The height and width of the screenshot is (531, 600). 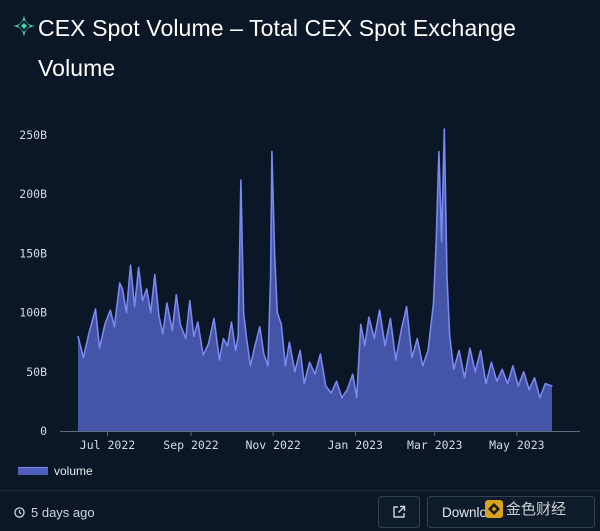 I want to click on open-external-button, so click(x=399, y=512).